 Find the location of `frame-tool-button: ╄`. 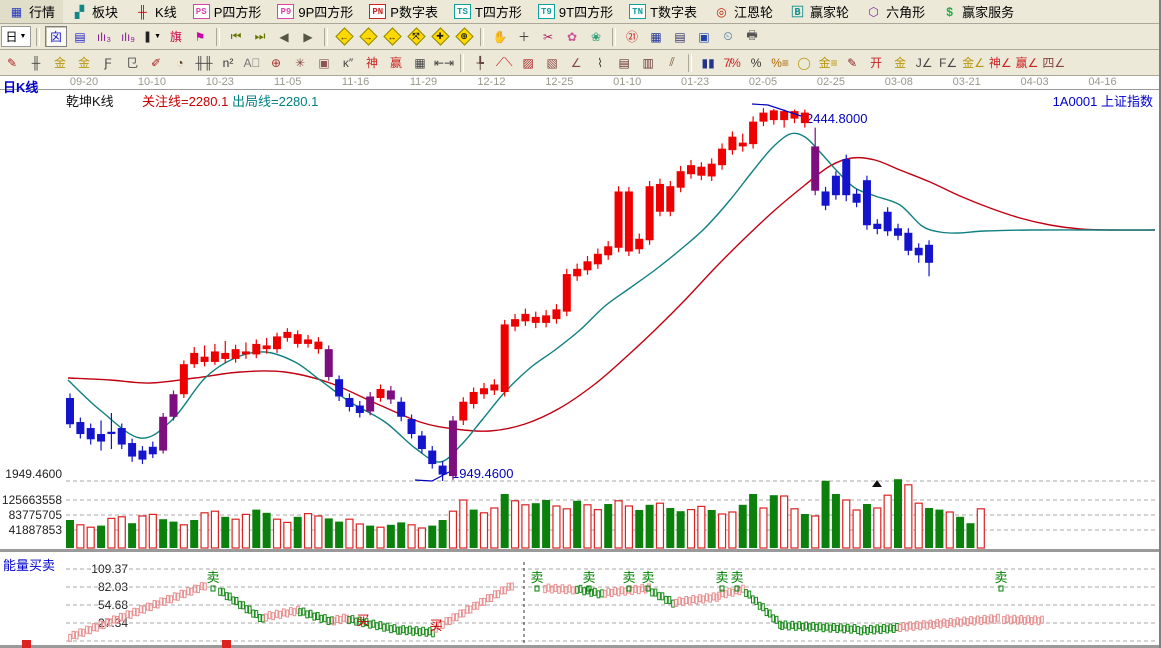

frame-tool-button: ╄ is located at coordinates (480, 62).